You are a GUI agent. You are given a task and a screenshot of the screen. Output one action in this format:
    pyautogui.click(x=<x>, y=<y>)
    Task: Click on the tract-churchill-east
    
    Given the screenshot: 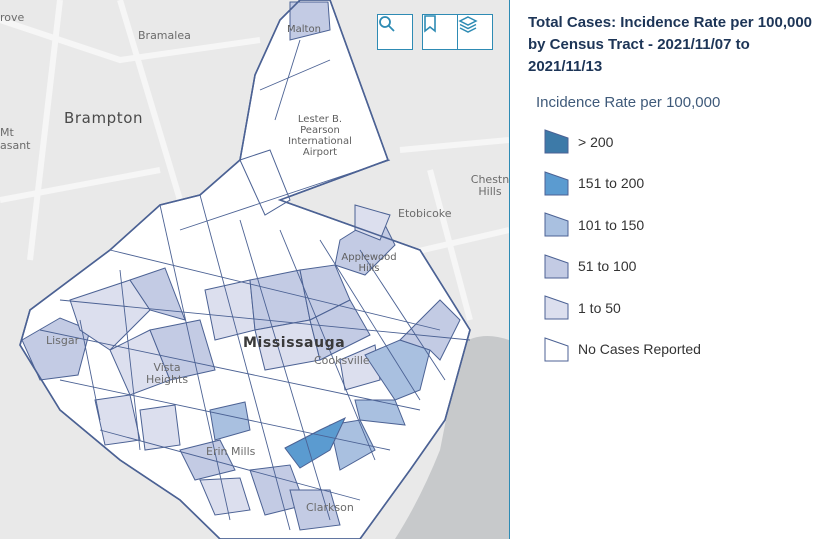 What is the action you would take?
    pyautogui.click(x=157, y=294)
    